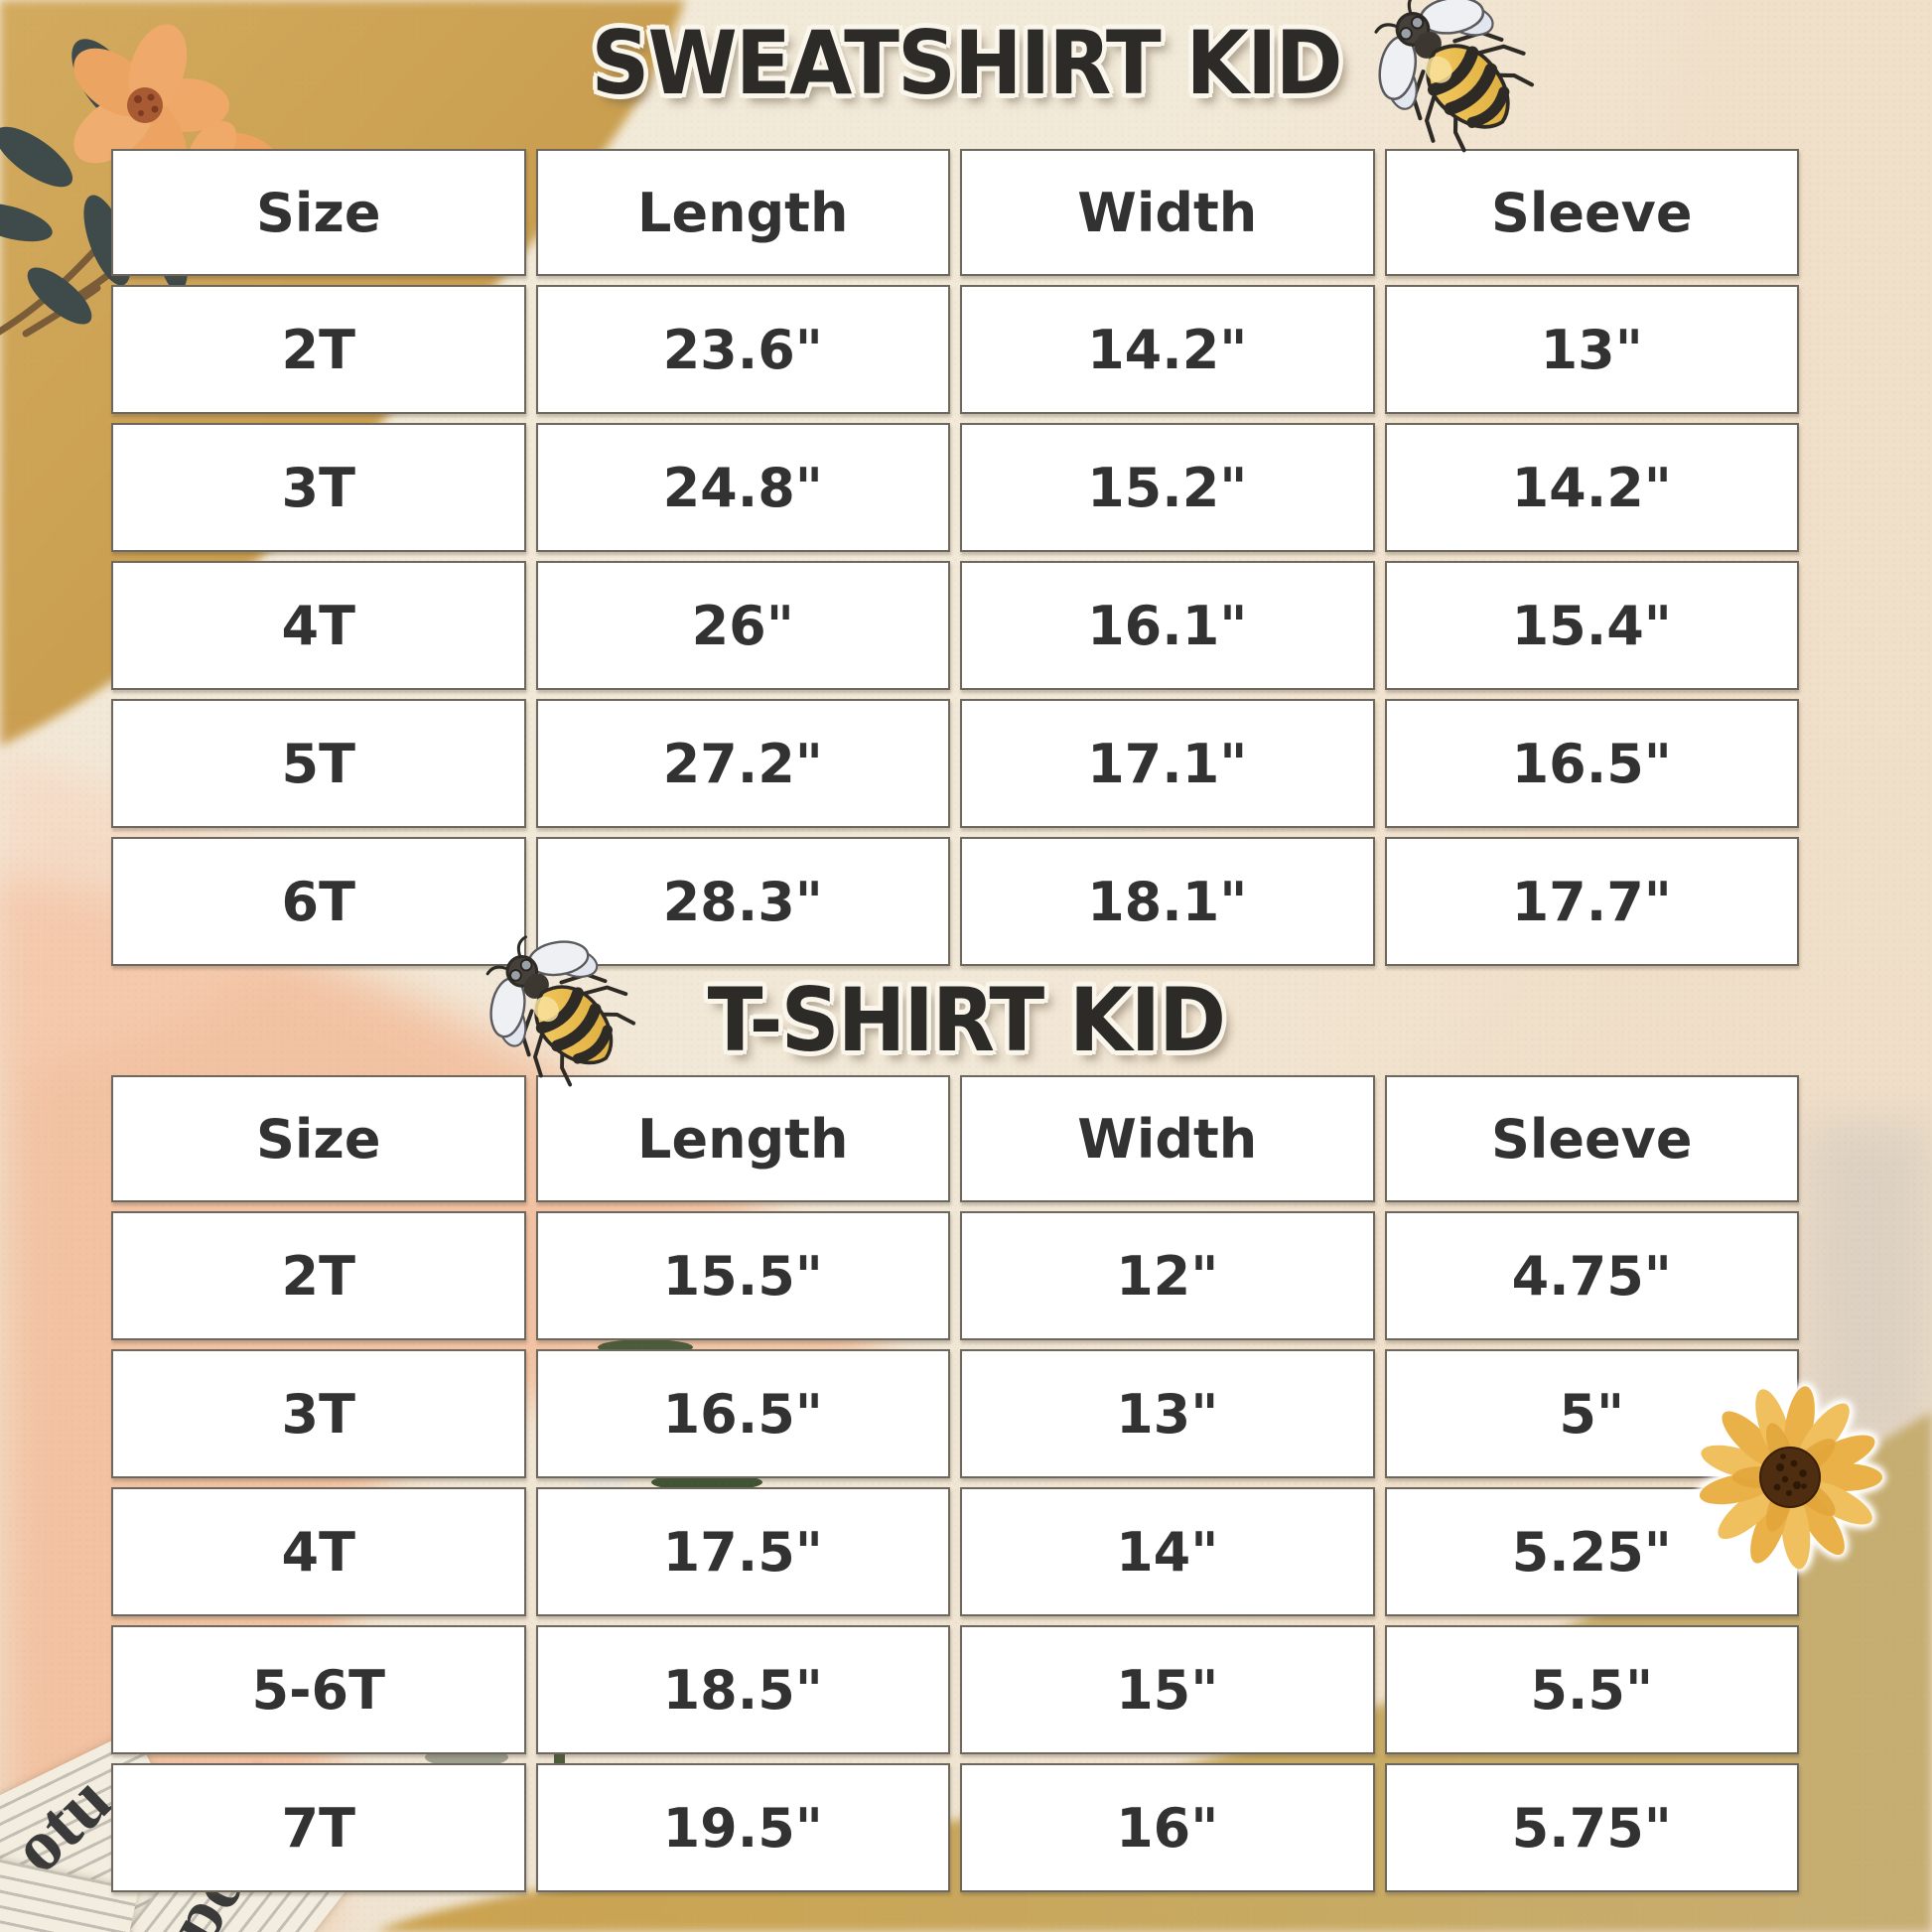 This screenshot has height=1932, width=1932. I want to click on measurement-cell: 12", so click(1167, 1276).